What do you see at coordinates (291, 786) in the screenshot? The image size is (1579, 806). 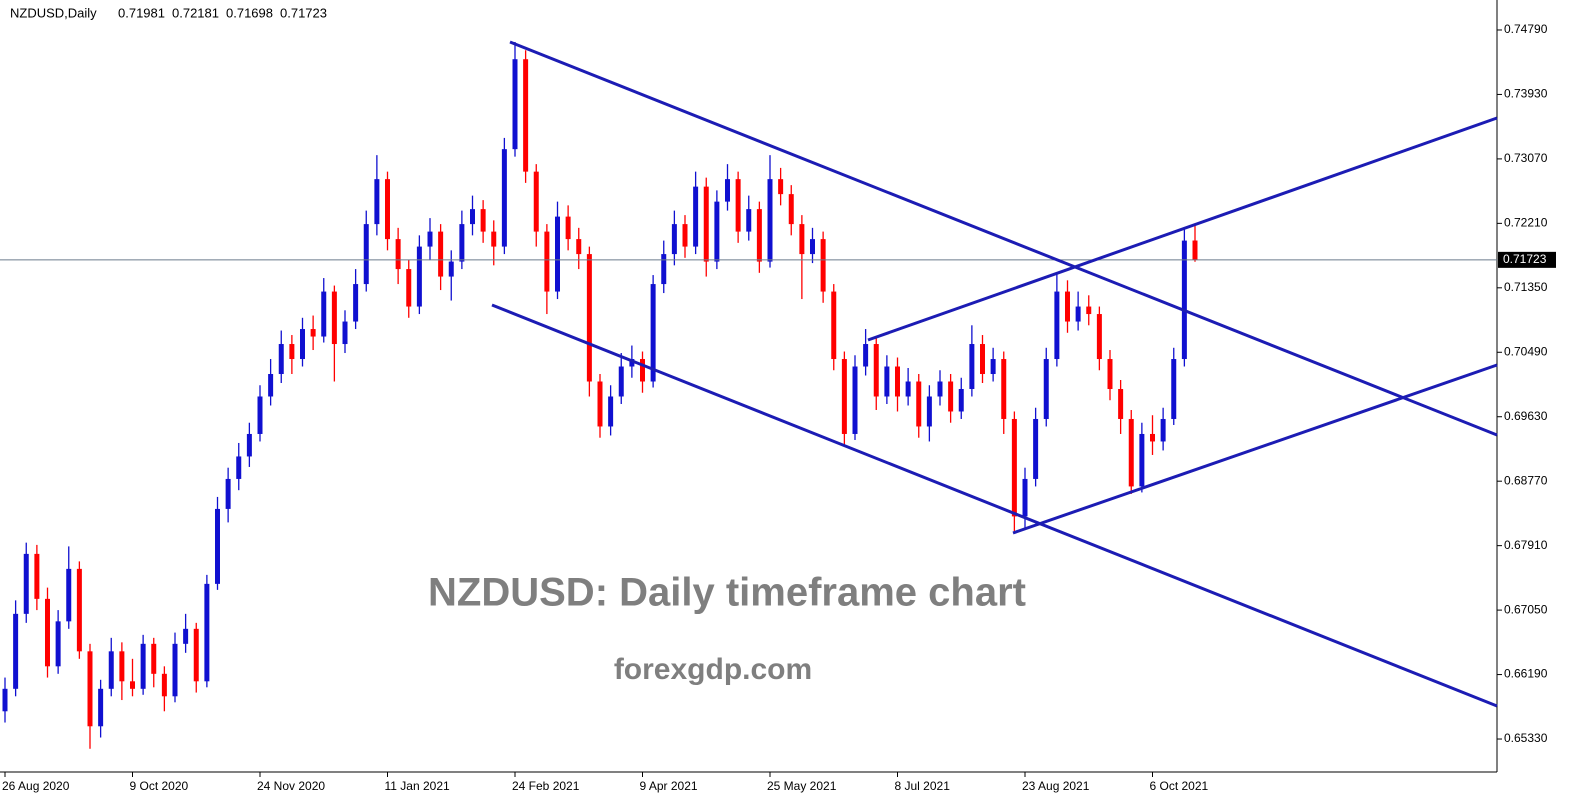 I see `x-tick-label: 24 Nov 2020` at bounding box center [291, 786].